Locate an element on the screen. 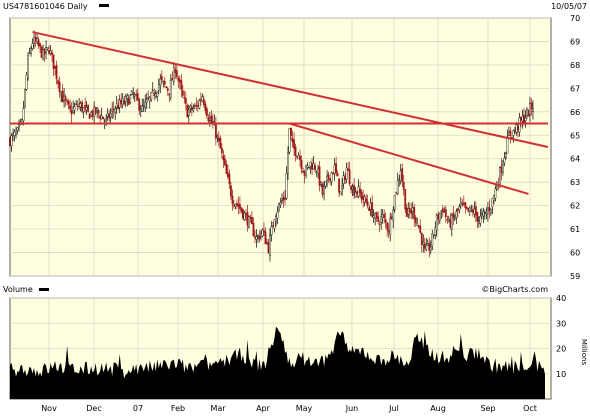  x-tick-label: Feb is located at coordinates (178, 408).